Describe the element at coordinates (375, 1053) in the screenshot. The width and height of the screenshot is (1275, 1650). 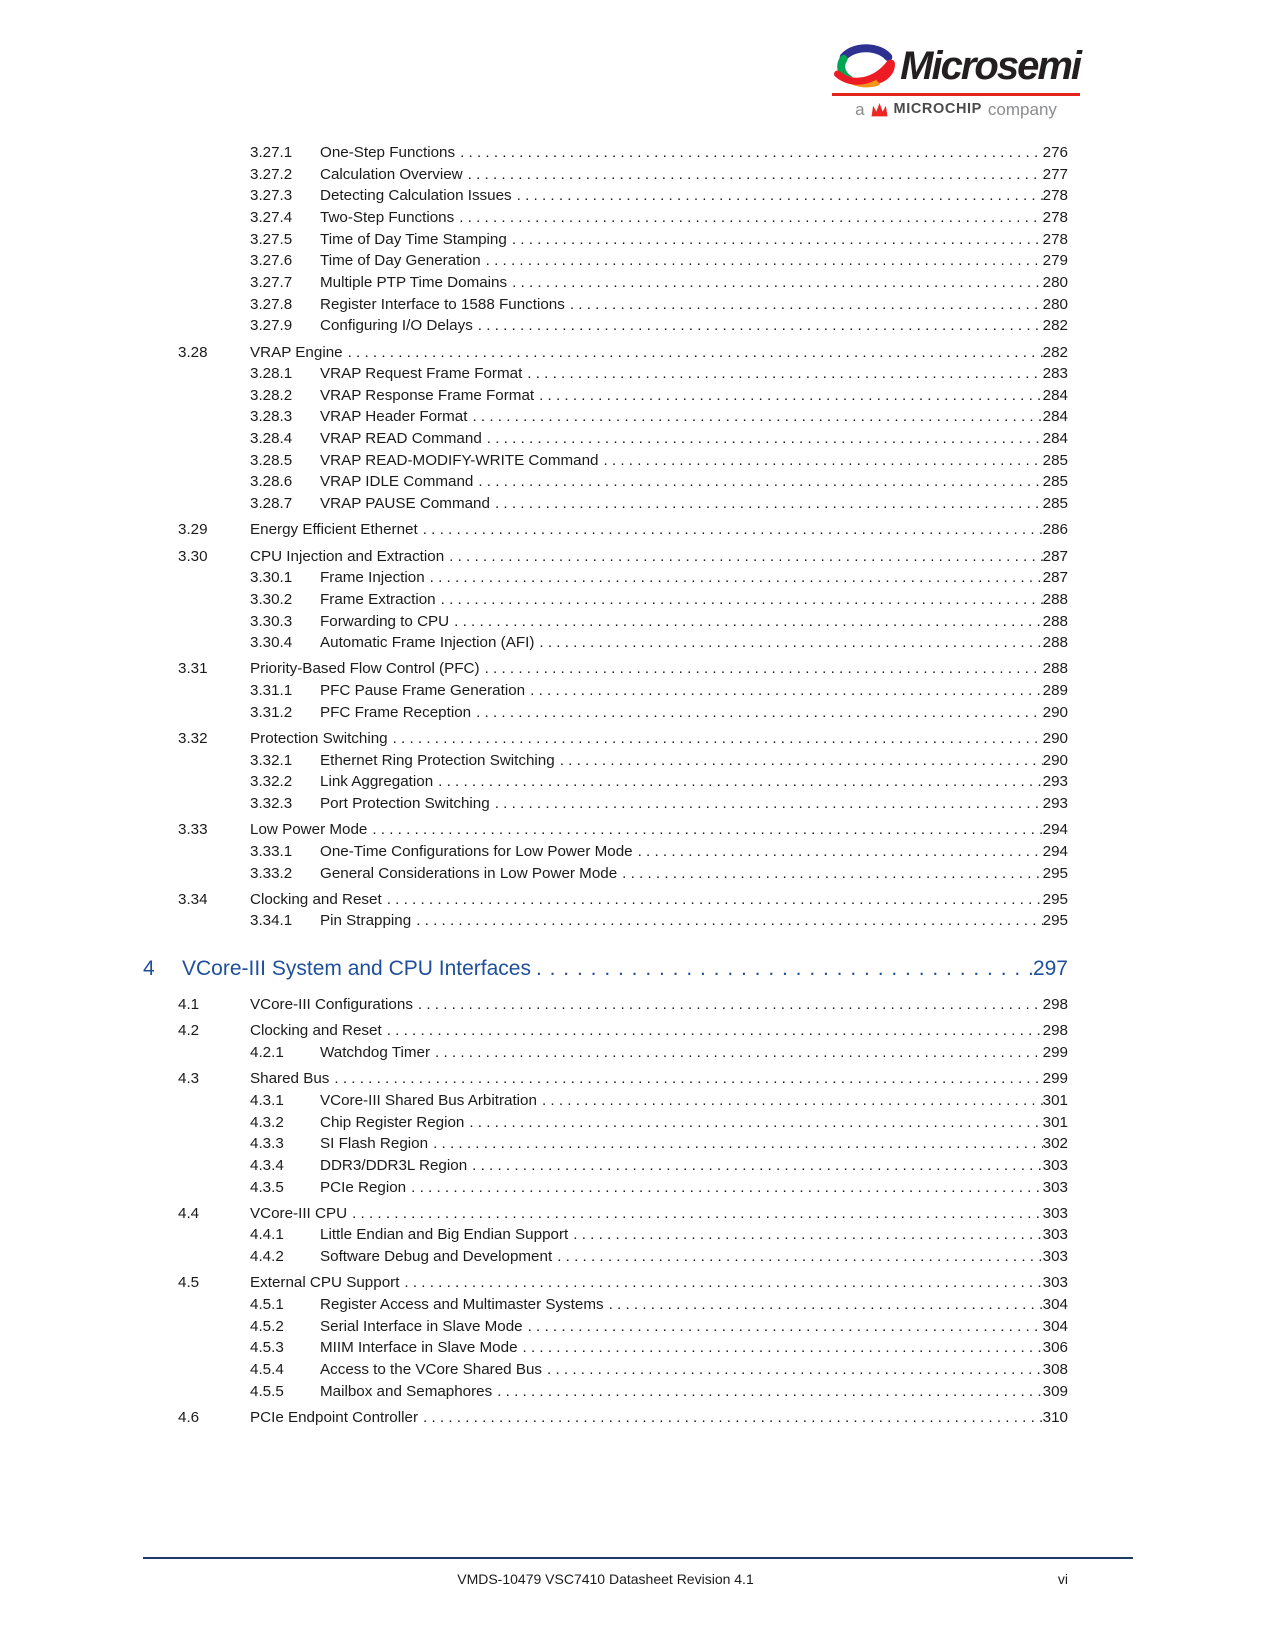
I see `toc-entry-title: Watchdog Timer` at that location.